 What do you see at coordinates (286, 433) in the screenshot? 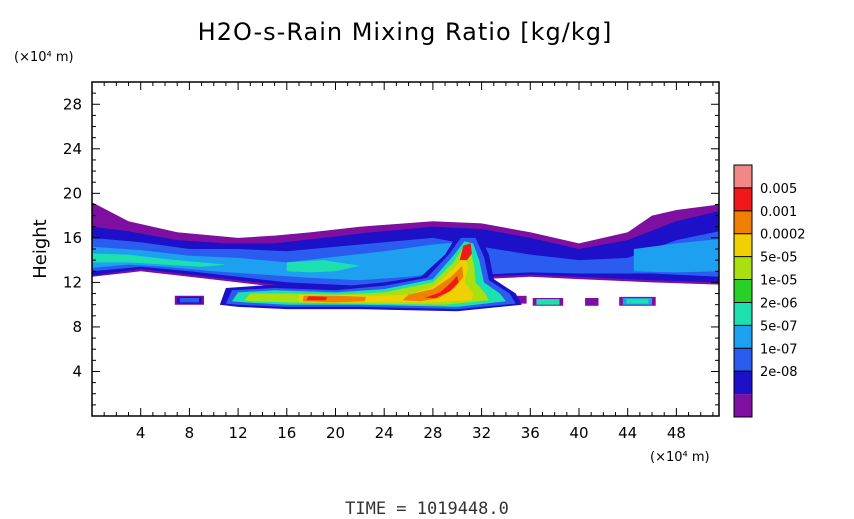
I see `x-tick-label: 16` at bounding box center [286, 433].